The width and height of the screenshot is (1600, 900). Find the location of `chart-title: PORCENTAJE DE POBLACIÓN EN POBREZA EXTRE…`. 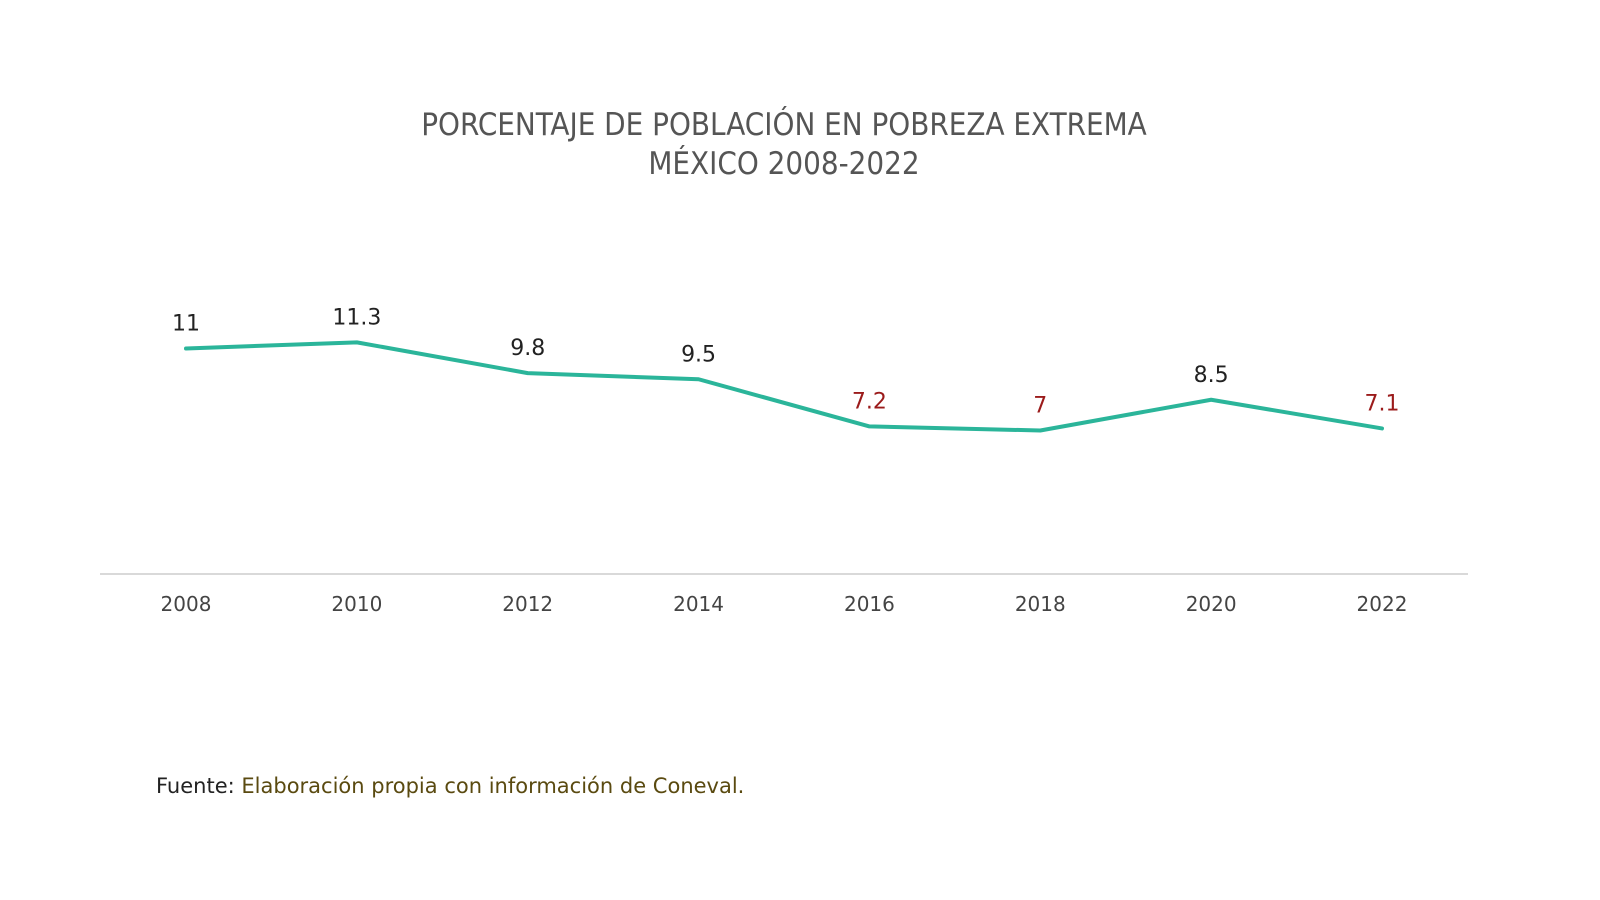

chart-title: PORCENTAJE DE POBLACIÓN EN POBREZA EXTRE… is located at coordinates (784, 124).